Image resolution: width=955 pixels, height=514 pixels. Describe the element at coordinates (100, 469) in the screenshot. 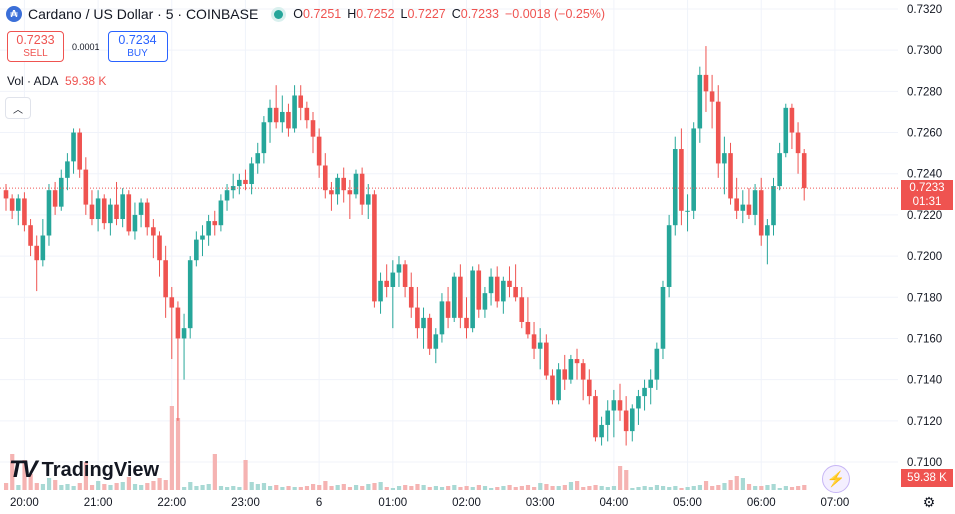

I see `logo-text: TradingView` at that location.